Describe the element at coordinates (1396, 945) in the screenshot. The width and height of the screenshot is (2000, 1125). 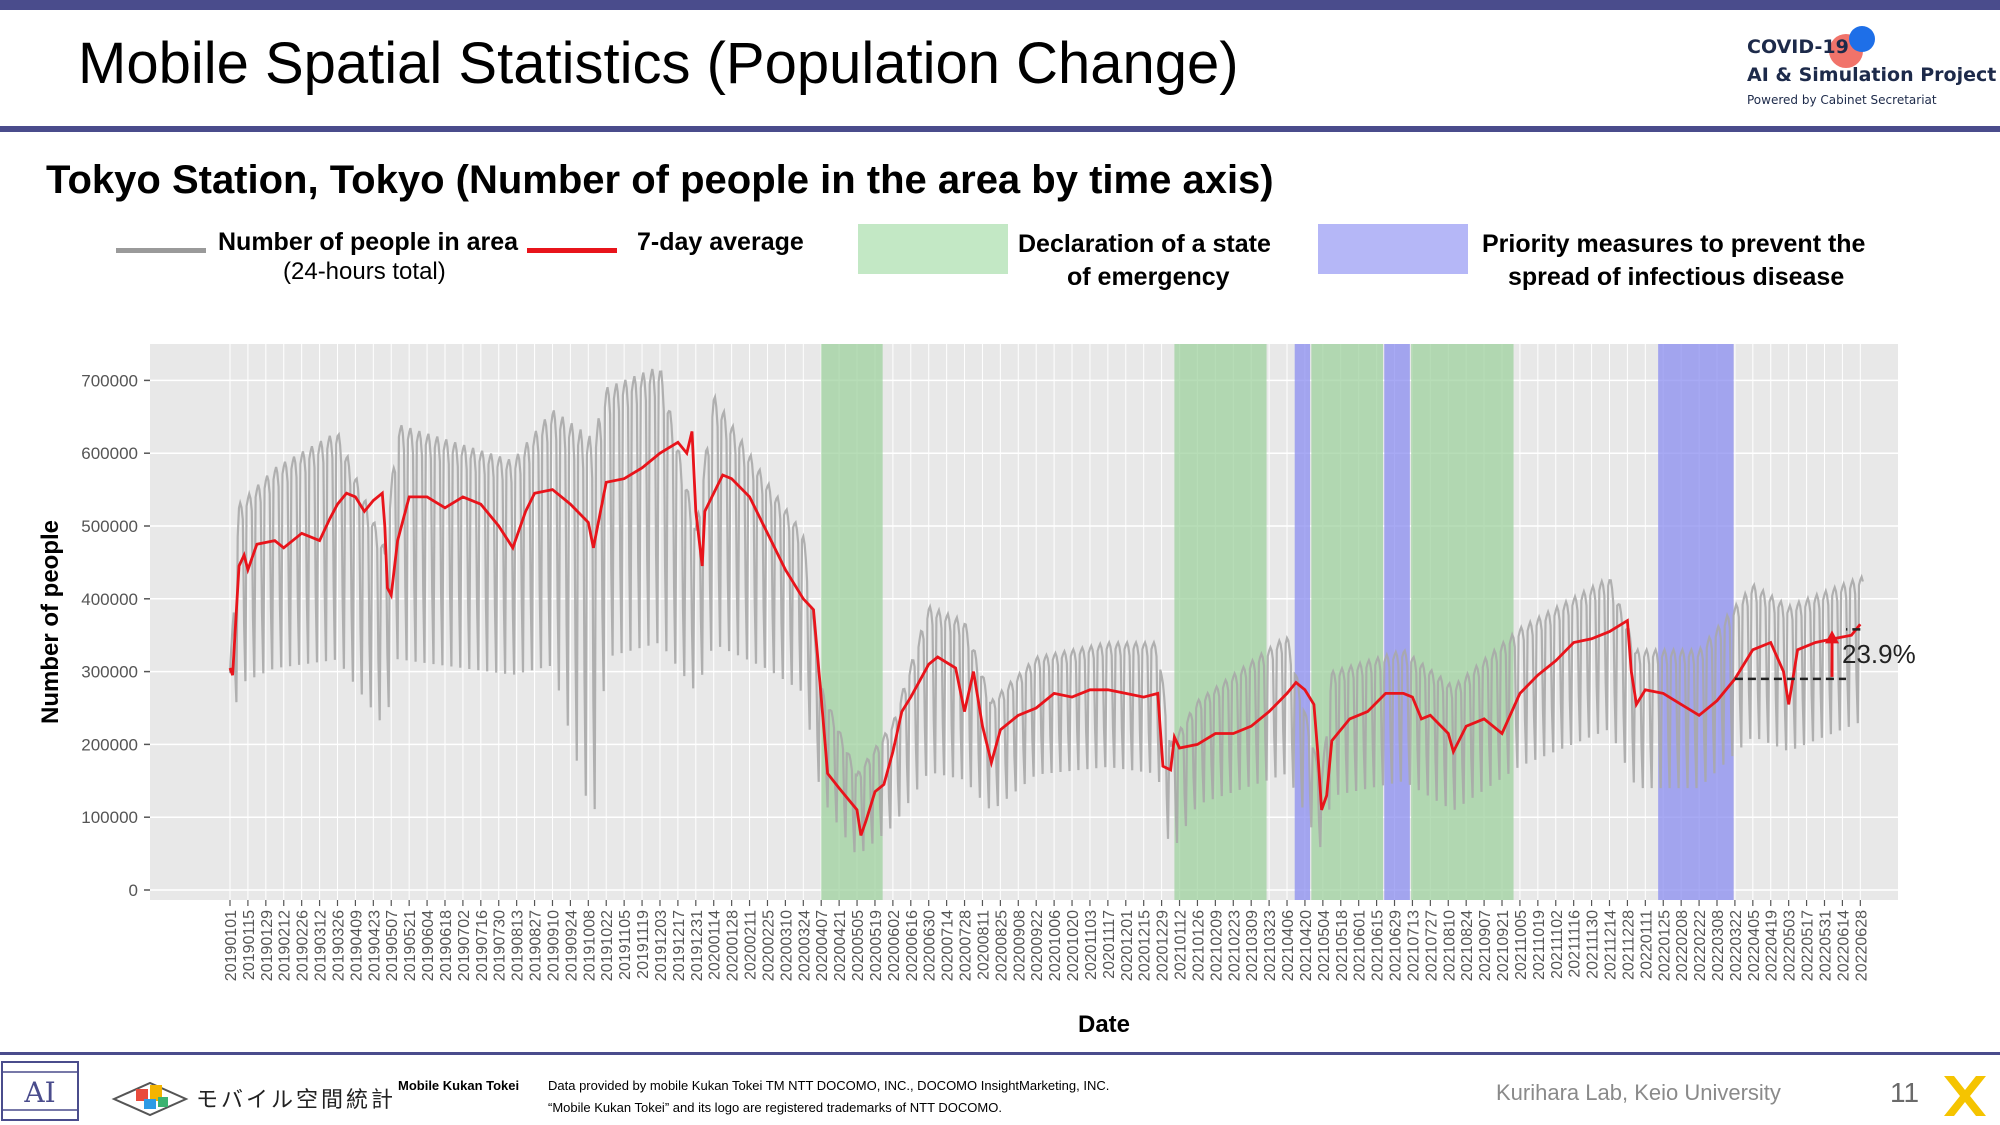
I see `x-tick-label: 20210629` at that location.